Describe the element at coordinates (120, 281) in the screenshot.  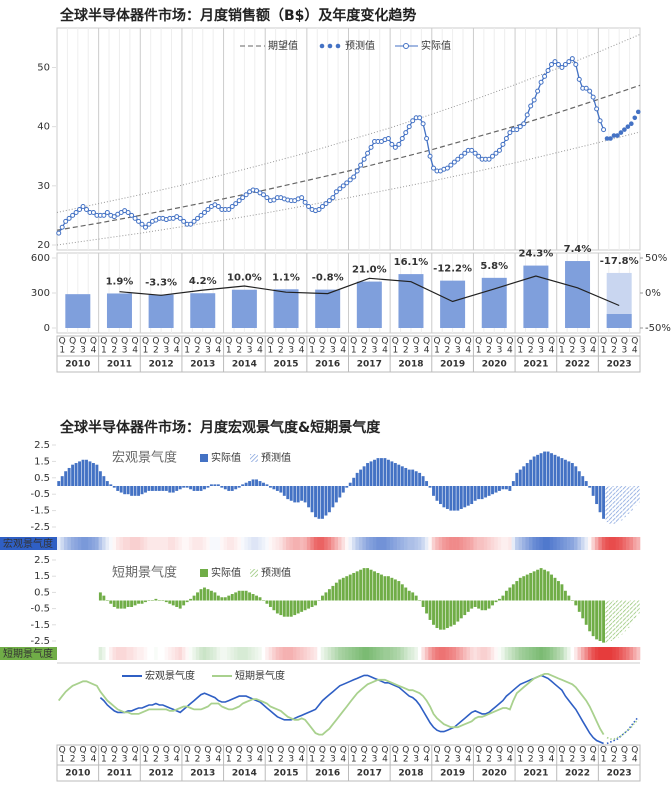
I see `data-label: 1.9%` at that location.